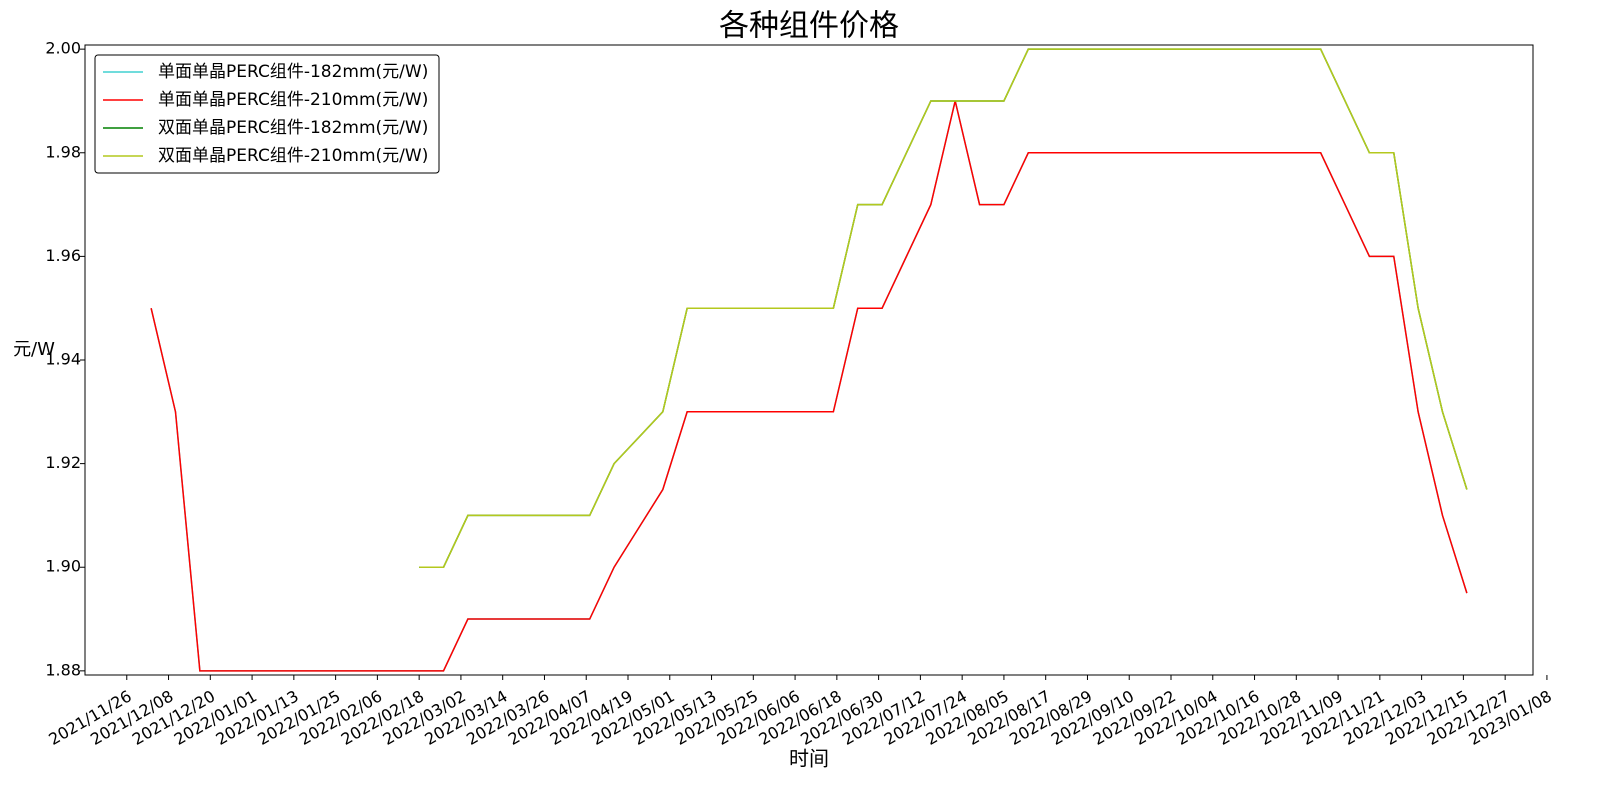 The height and width of the screenshot is (797, 1600). I want to click on legend-label: 双面单晶PERC组件-182mm(元/W), so click(293, 128).